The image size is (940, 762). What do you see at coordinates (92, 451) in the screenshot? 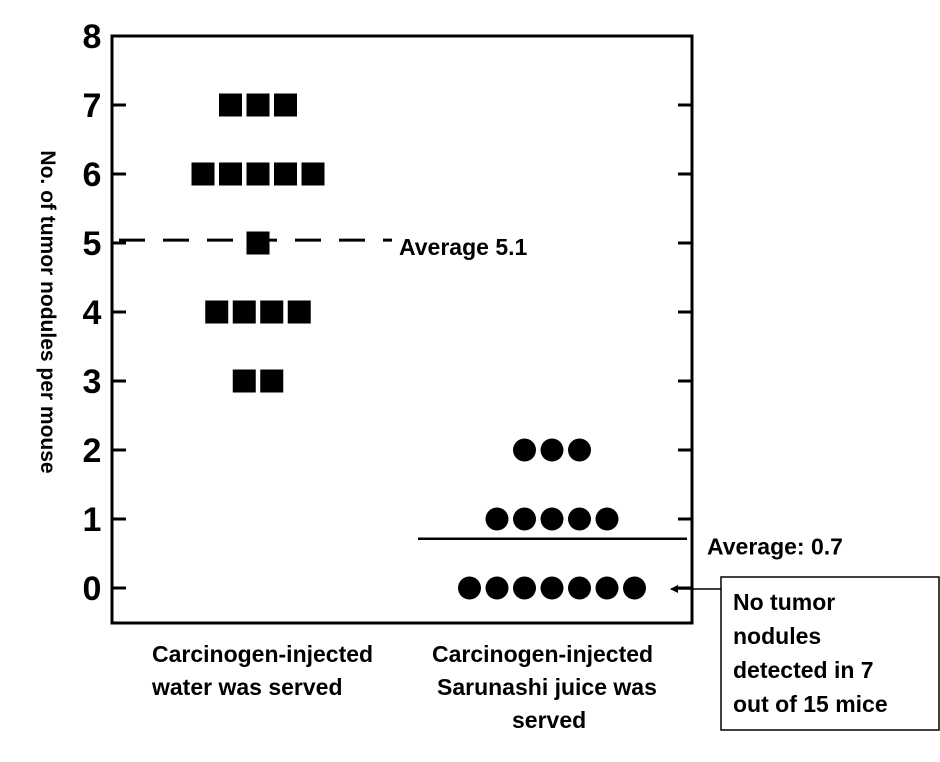
I see `y-tick-label: 2` at bounding box center [92, 451].